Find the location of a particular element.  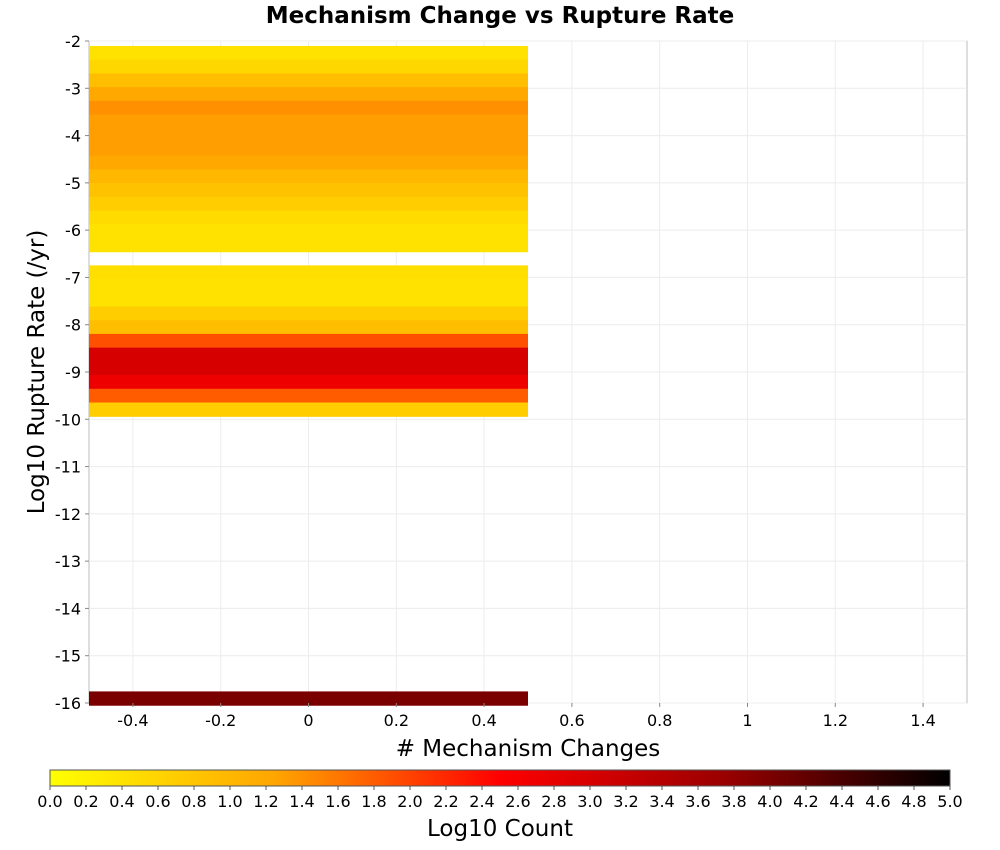

colorbar-tick-label: 3.0 is located at coordinates (589, 801).